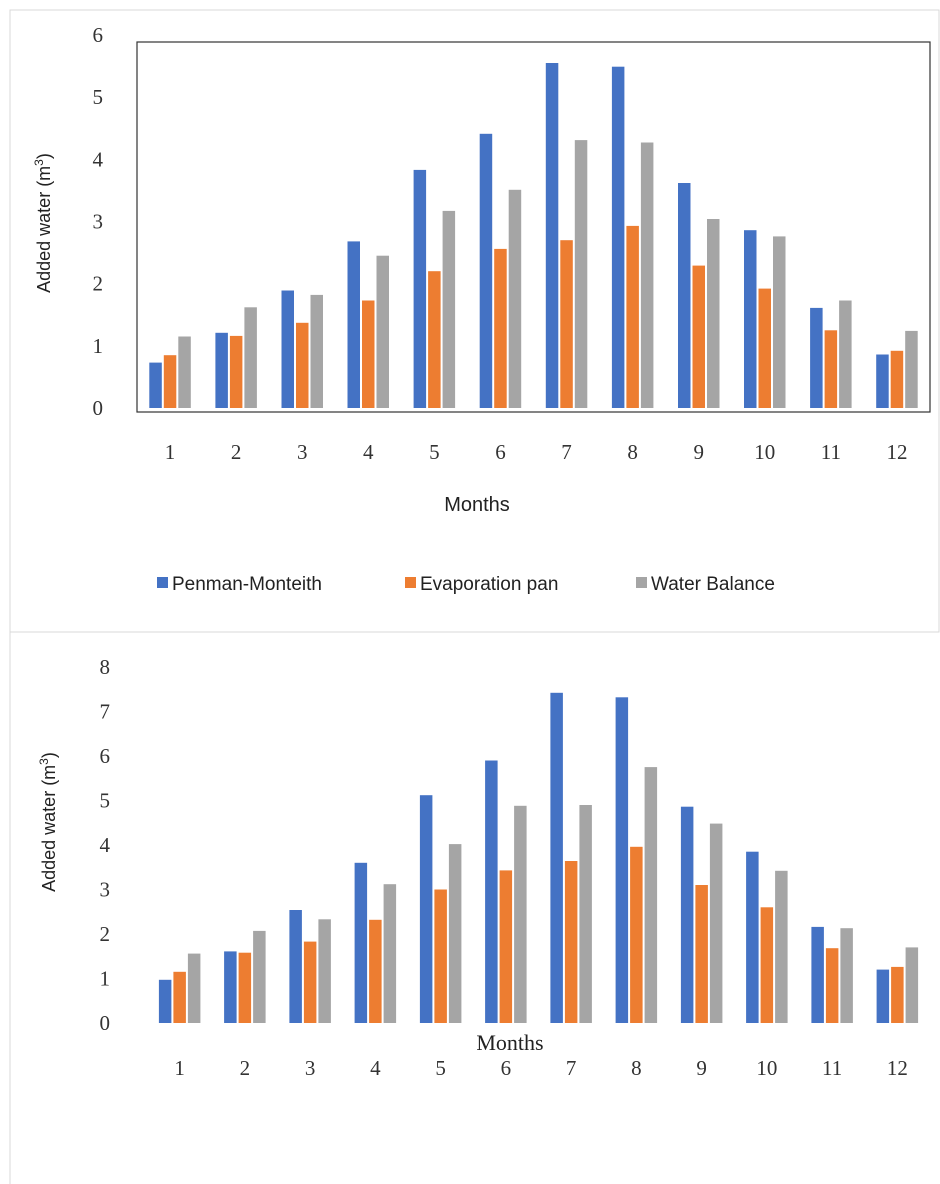 This screenshot has width=940, height=1184. What do you see at coordinates (571, 1068) in the screenshot?
I see `chart-2-x-tick-label: 7` at bounding box center [571, 1068].